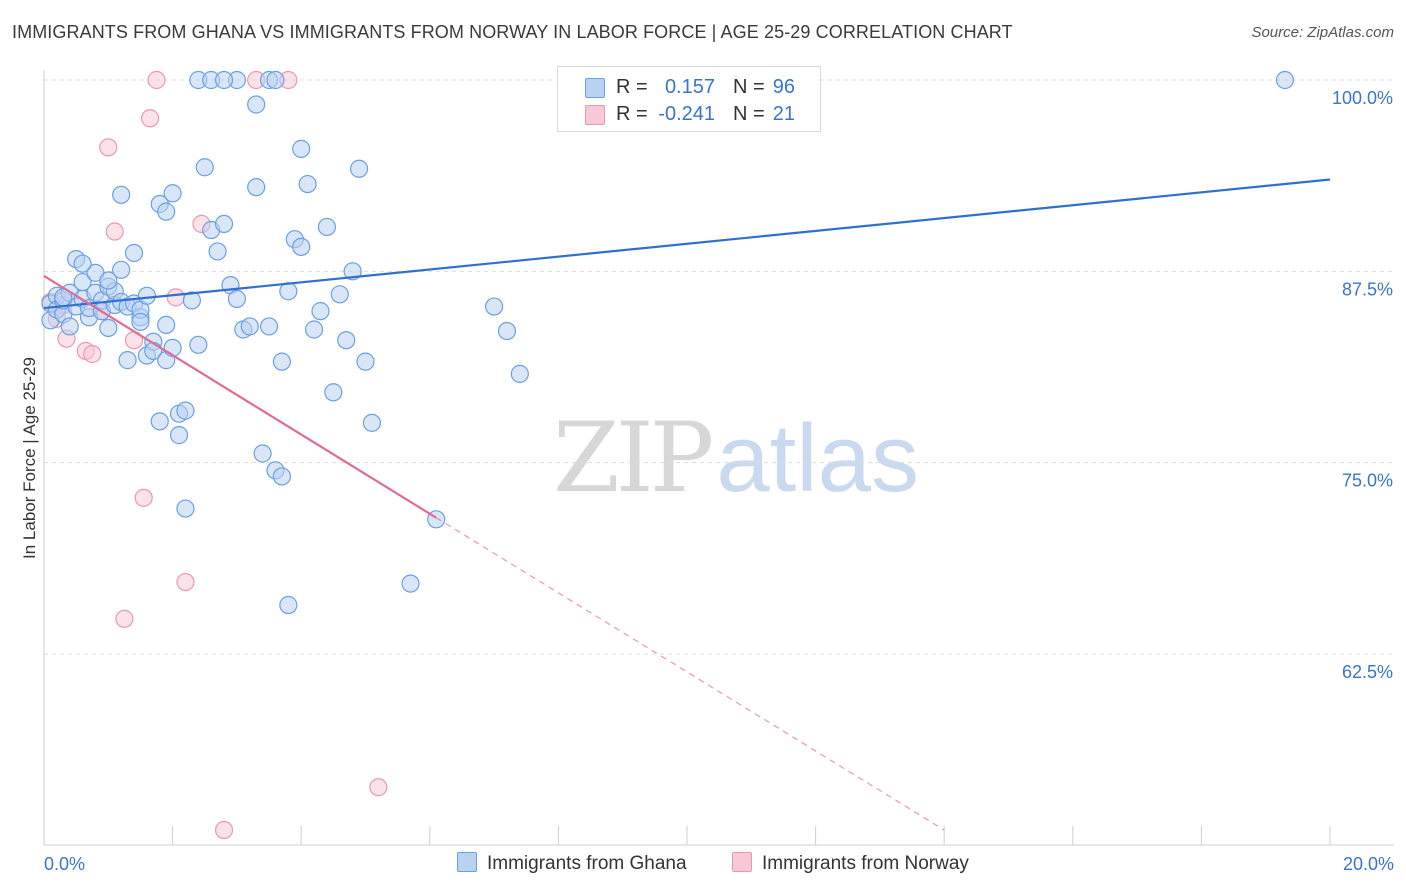 The width and height of the screenshot is (1406, 892). Describe the element at coordinates (1362, 98) in the screenshot. I see `y-tick-label: 100.0%` at that location.